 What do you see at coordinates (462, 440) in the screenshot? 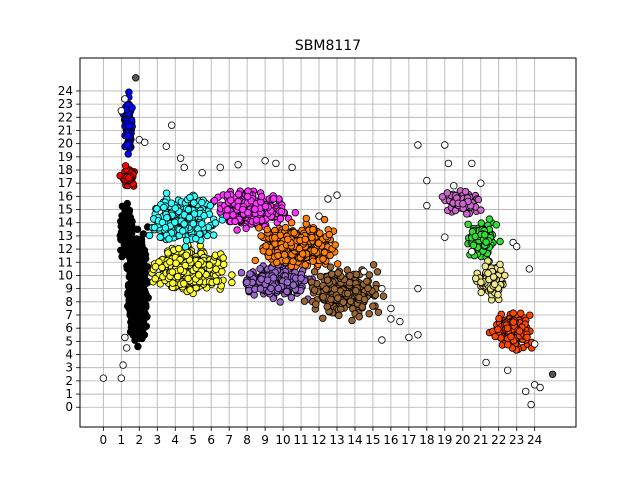
I see `x-tick-label: 20` at bounding box center [462, 440].